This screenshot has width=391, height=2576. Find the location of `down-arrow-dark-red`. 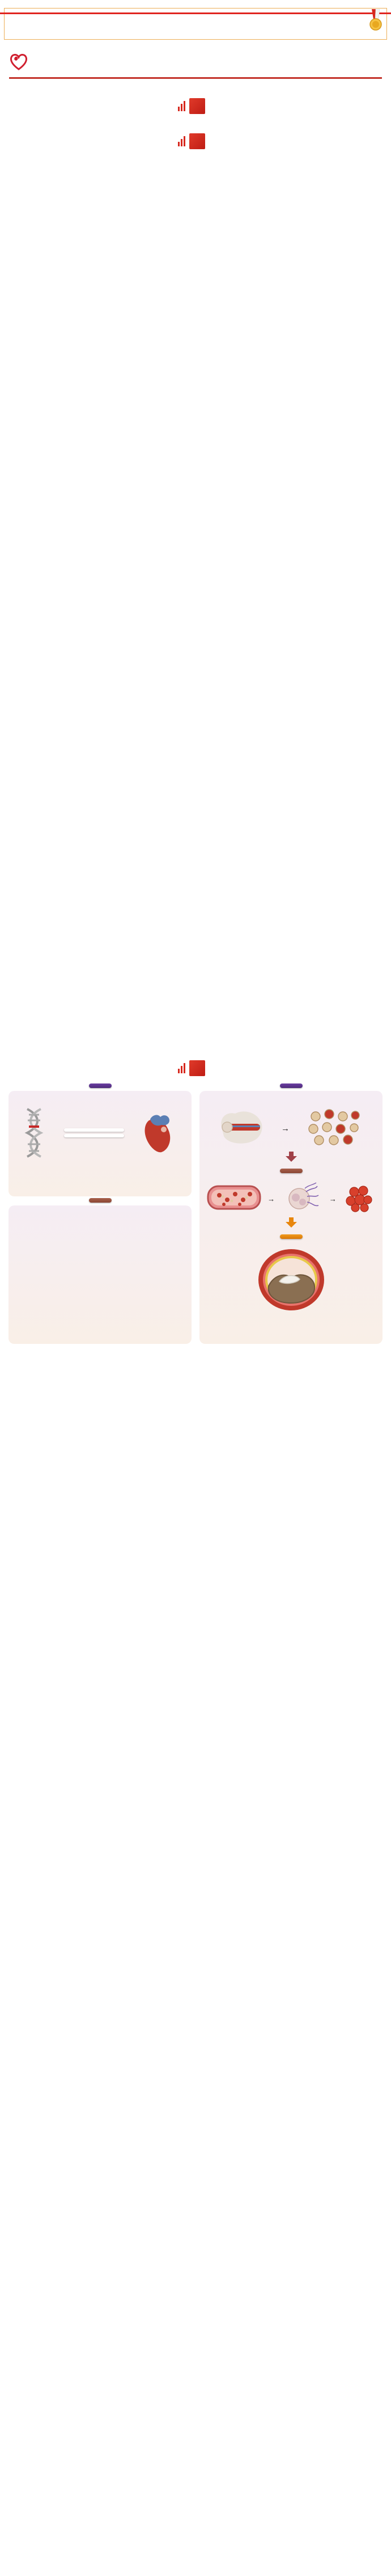

down-arrow-dark-red is located at coordinates (291, 1158).